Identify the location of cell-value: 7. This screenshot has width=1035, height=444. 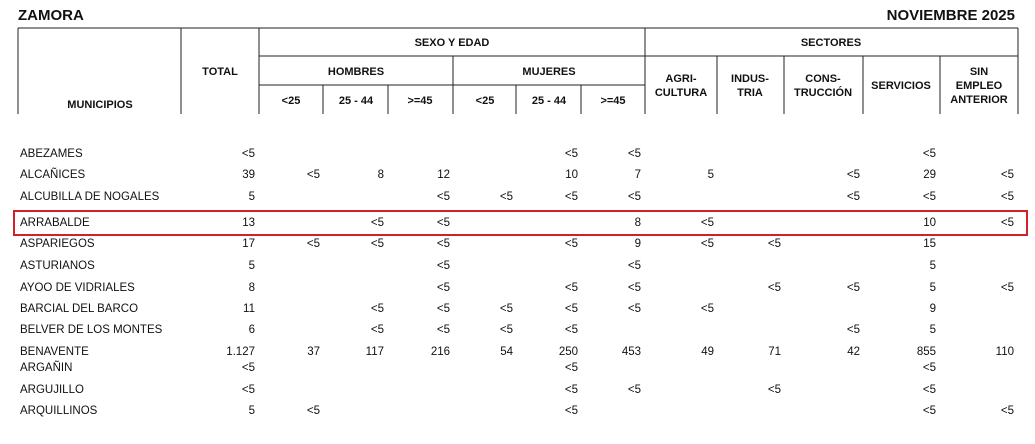
(638, 175).